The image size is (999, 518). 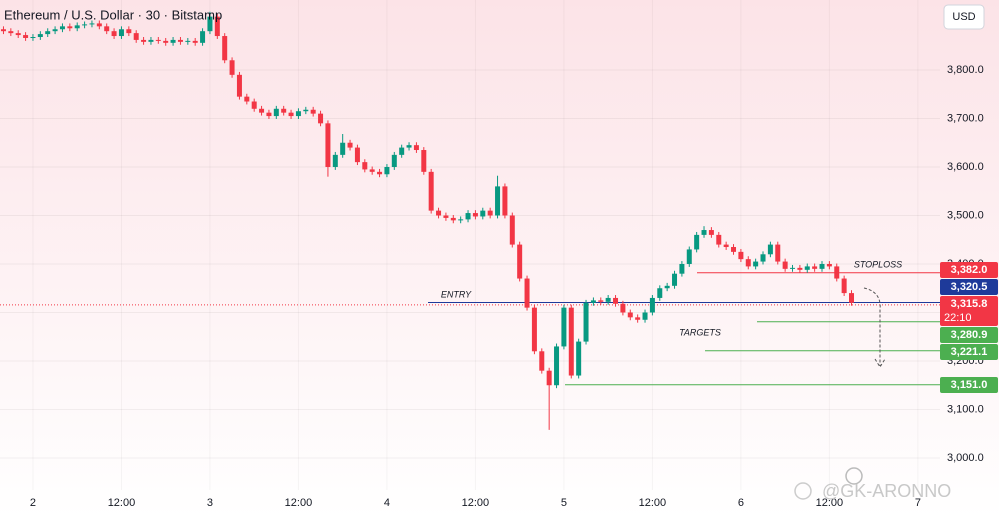 I want to click on current-price-label: 3,315.8, so click(x=969, y=304).